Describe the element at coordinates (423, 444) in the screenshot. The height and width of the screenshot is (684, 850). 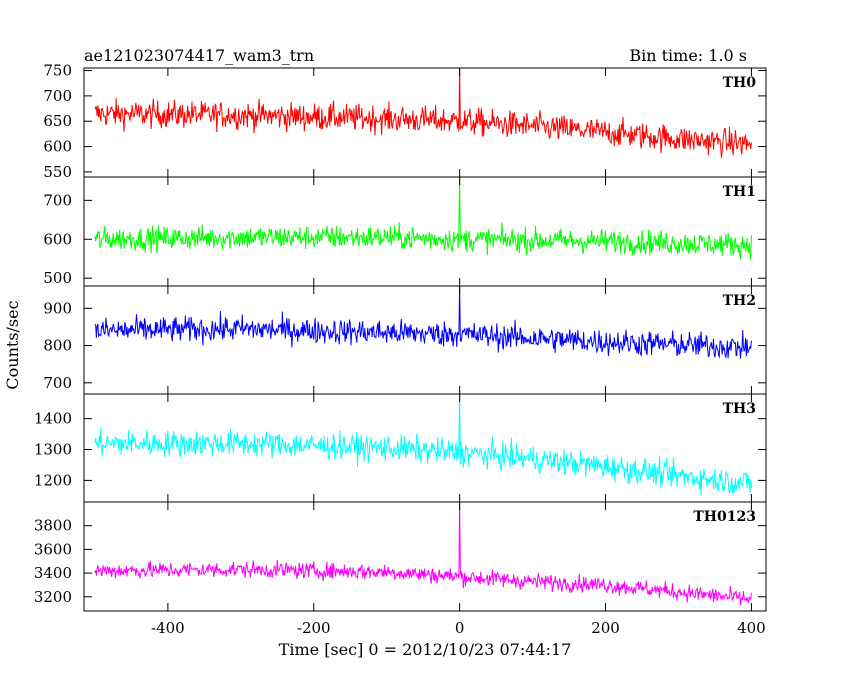
I see `series-line-th3` at that location.